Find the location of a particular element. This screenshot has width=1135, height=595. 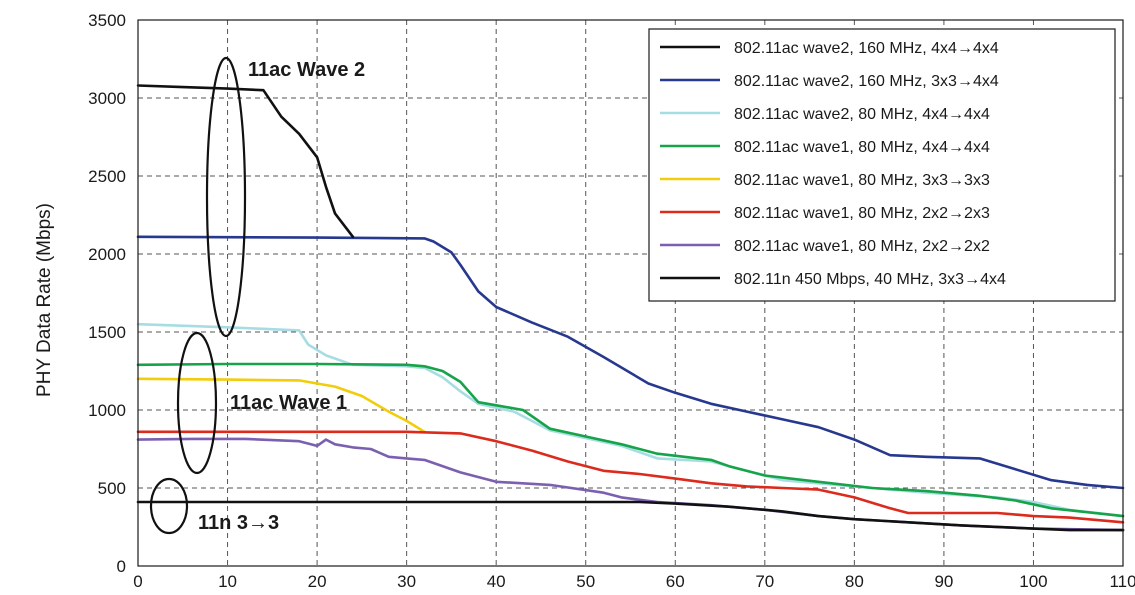

legend-label: 802.11ac wave2, 80 MHz, 4x4→4x4 is located at coordinates (862, 114).